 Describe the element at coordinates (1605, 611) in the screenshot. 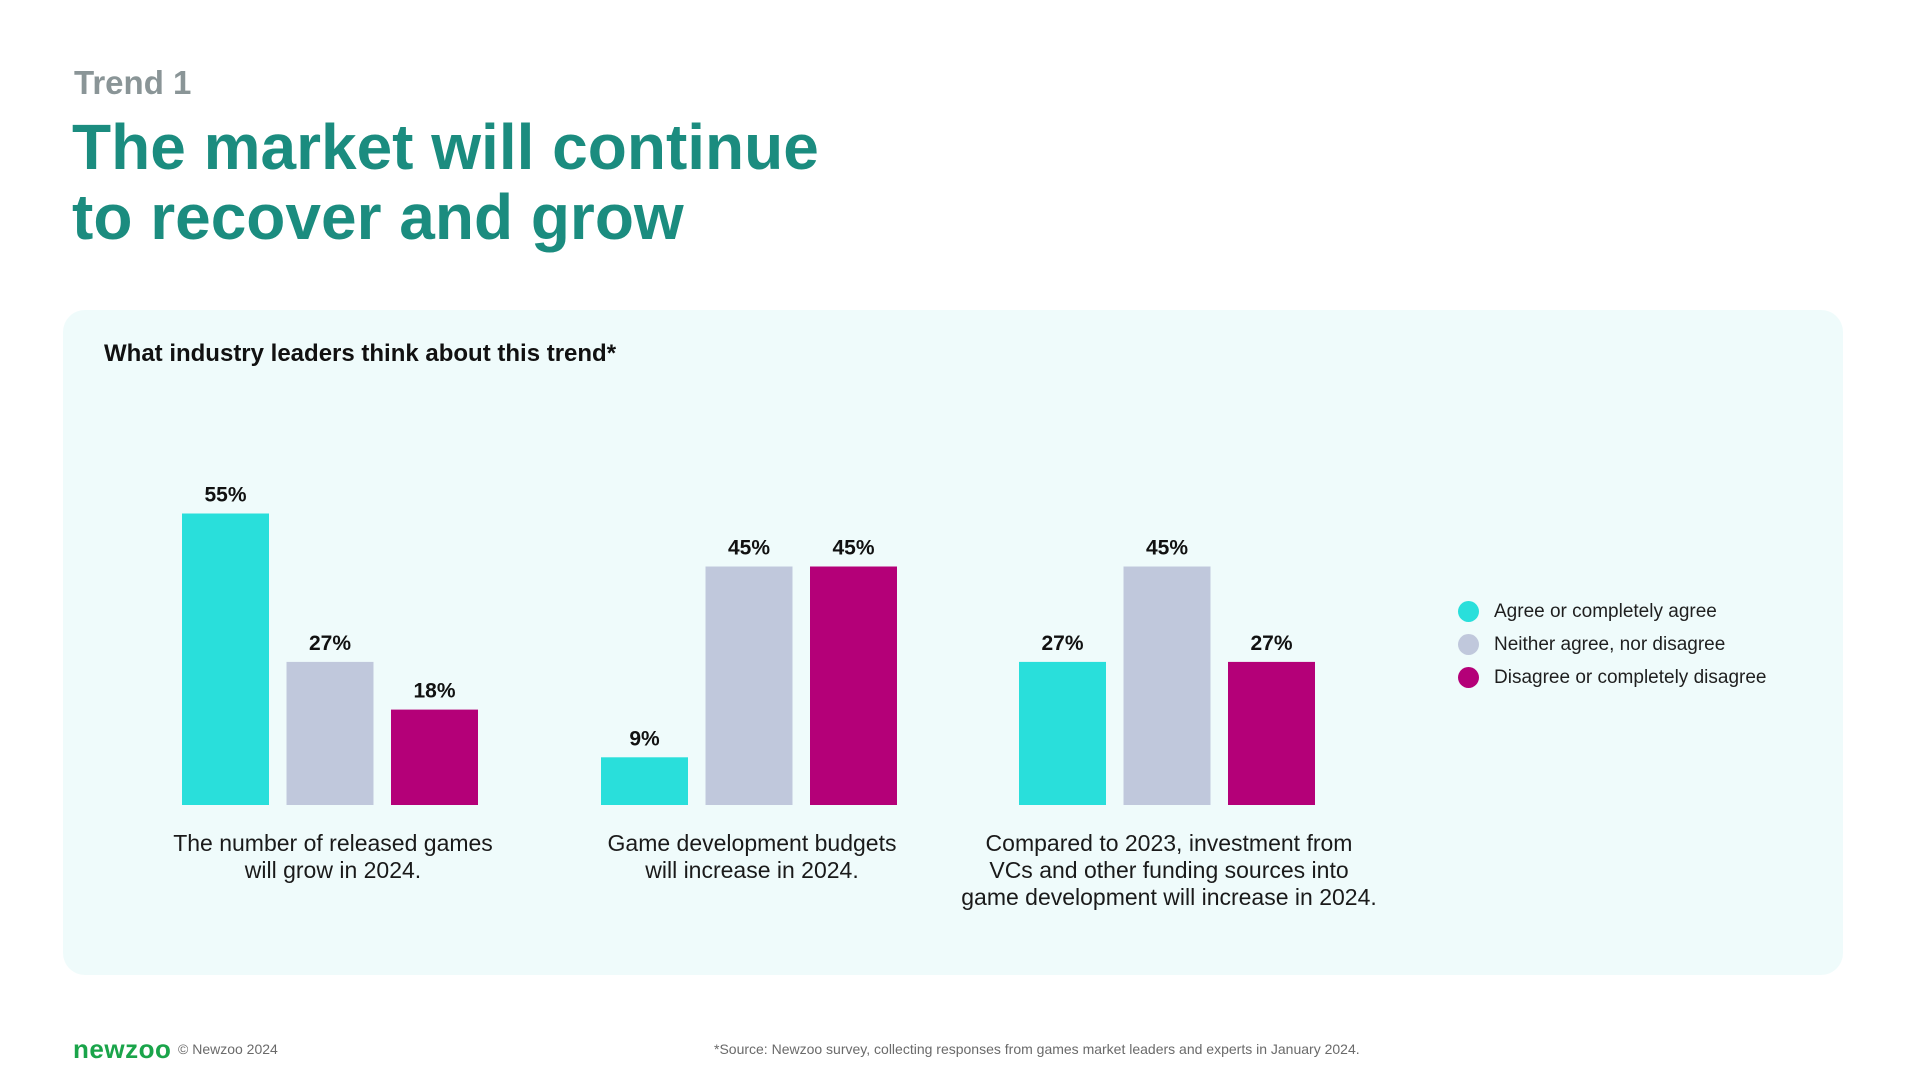

I see `legend-label-agree: Agree or completely agree` at that location.